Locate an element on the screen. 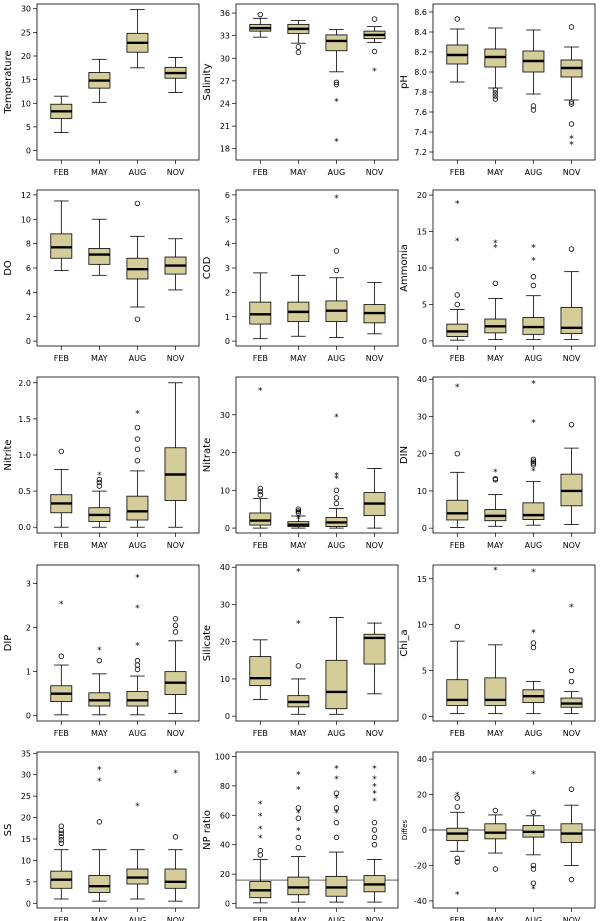 This screenshot has width=600, height=921. plot-frame is located at coordinates (514, 643).